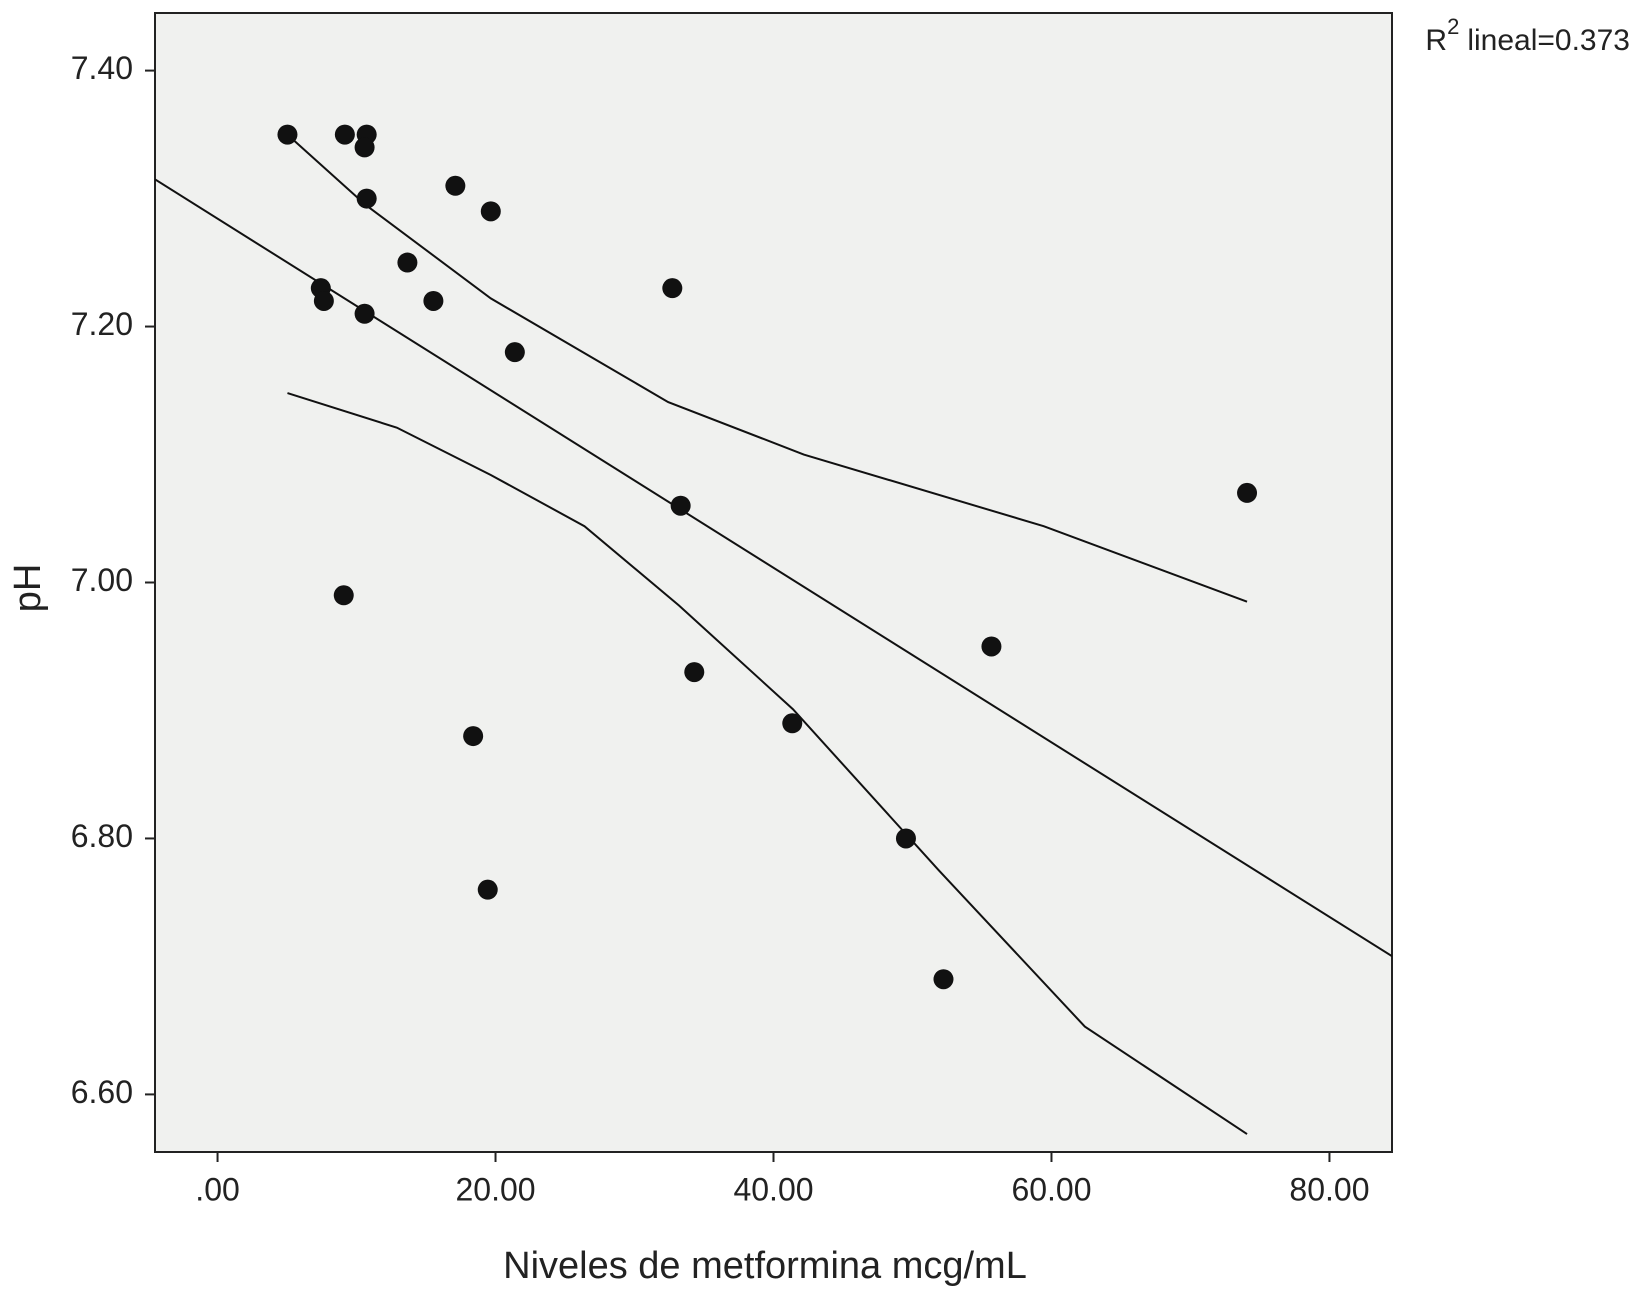 The image size is (1635, 1292). I want to click on annotation-r: R, so click(1436, 40).